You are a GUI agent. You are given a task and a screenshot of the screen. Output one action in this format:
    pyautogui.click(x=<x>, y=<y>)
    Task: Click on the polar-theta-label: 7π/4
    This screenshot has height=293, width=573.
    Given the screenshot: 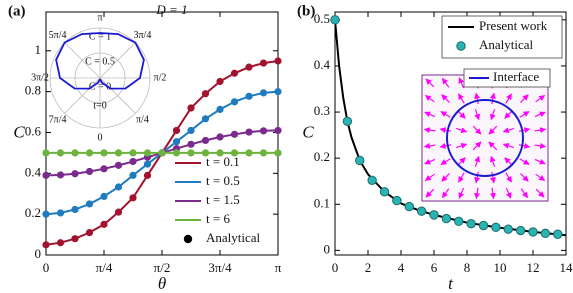 What is the action you would take?
    pyautogui.click(x=58, y=120)
    